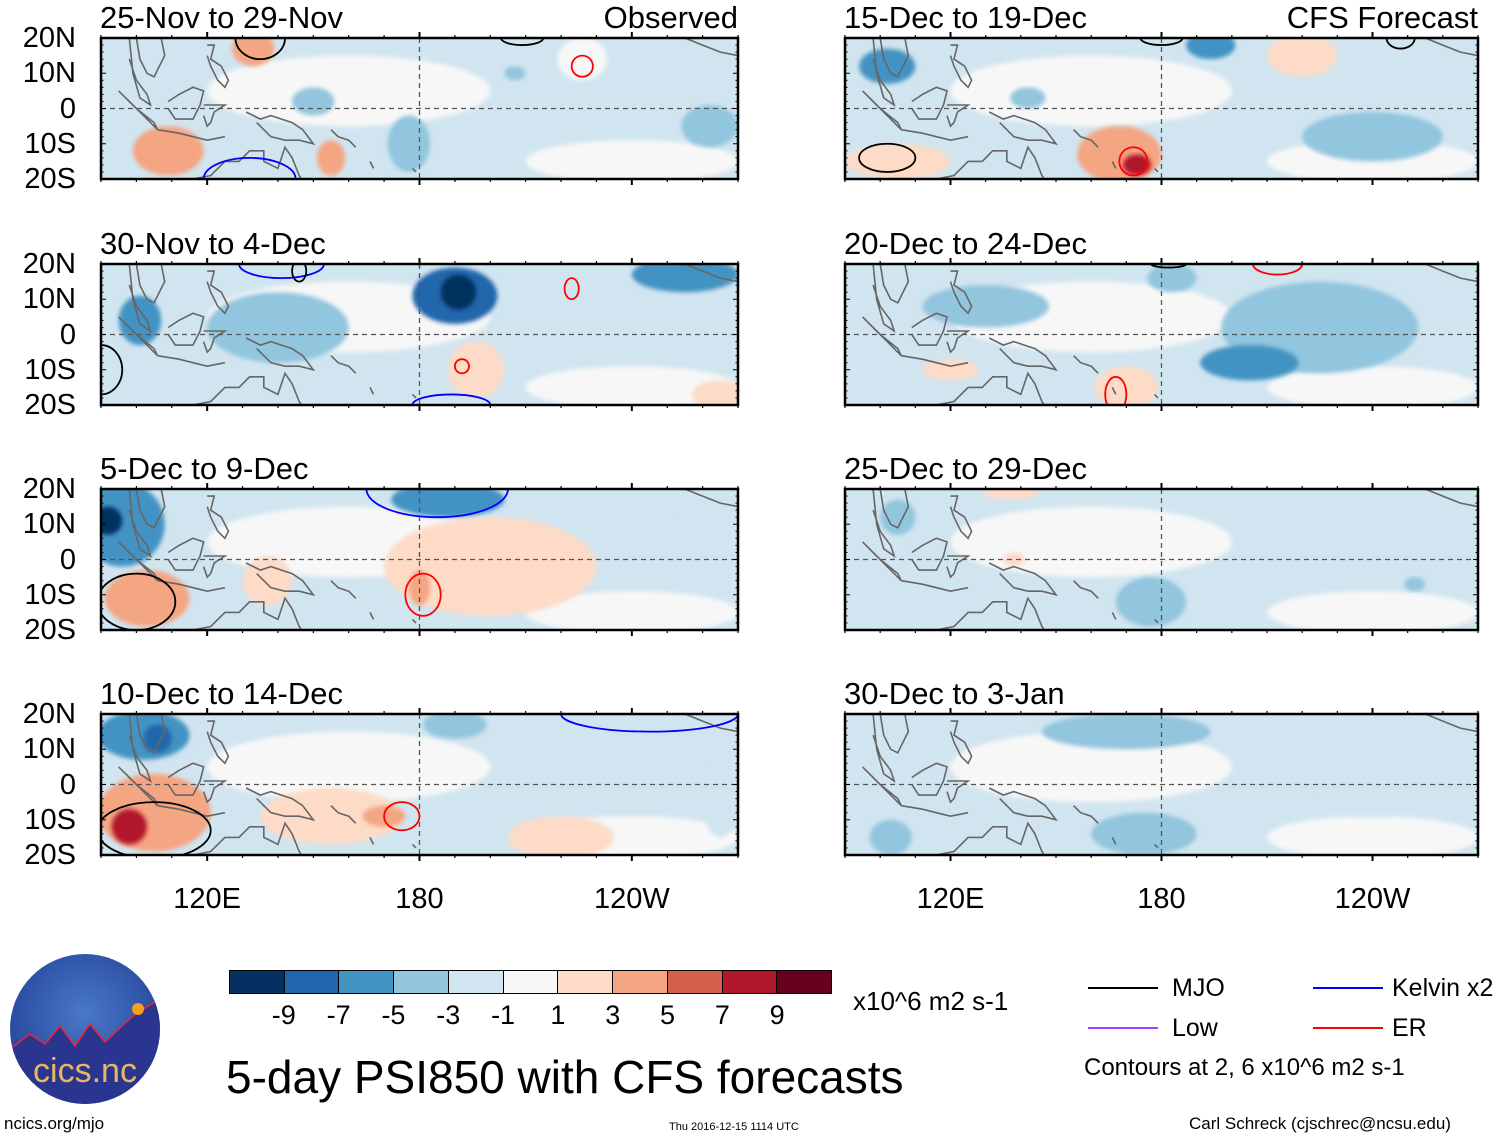 Image resolution: width=1510 pixels, height=1142 pixels. What do you see at coordinates (207, 899) in the screenshot?
I see `x-tick-label: 120E` at bounding box center [207, 899].